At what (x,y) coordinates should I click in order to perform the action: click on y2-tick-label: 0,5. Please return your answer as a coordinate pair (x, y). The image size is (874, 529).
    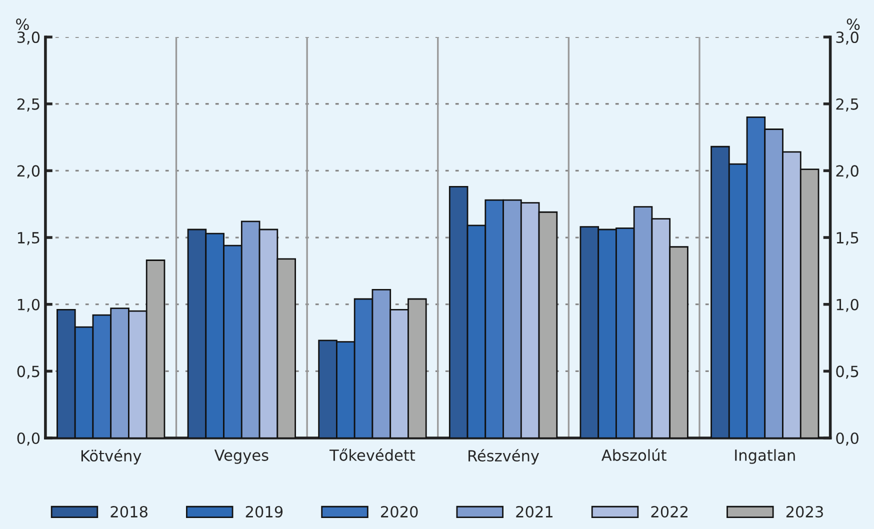
    Looking at the image, I should click on (847, 372).